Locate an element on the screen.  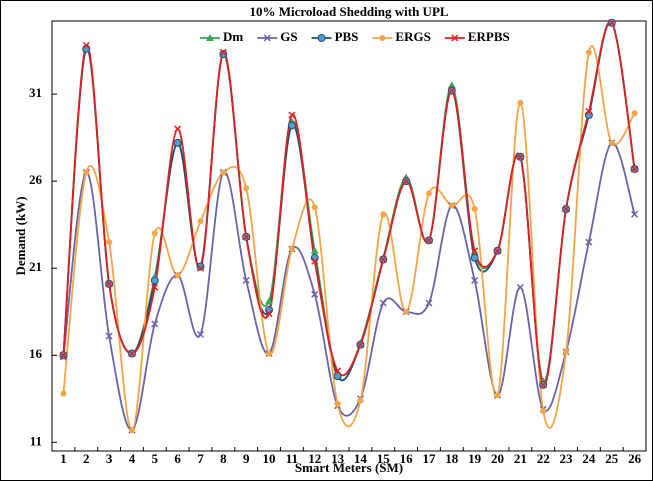
x-tick-label: 16 is located at coordinates (407, 458).